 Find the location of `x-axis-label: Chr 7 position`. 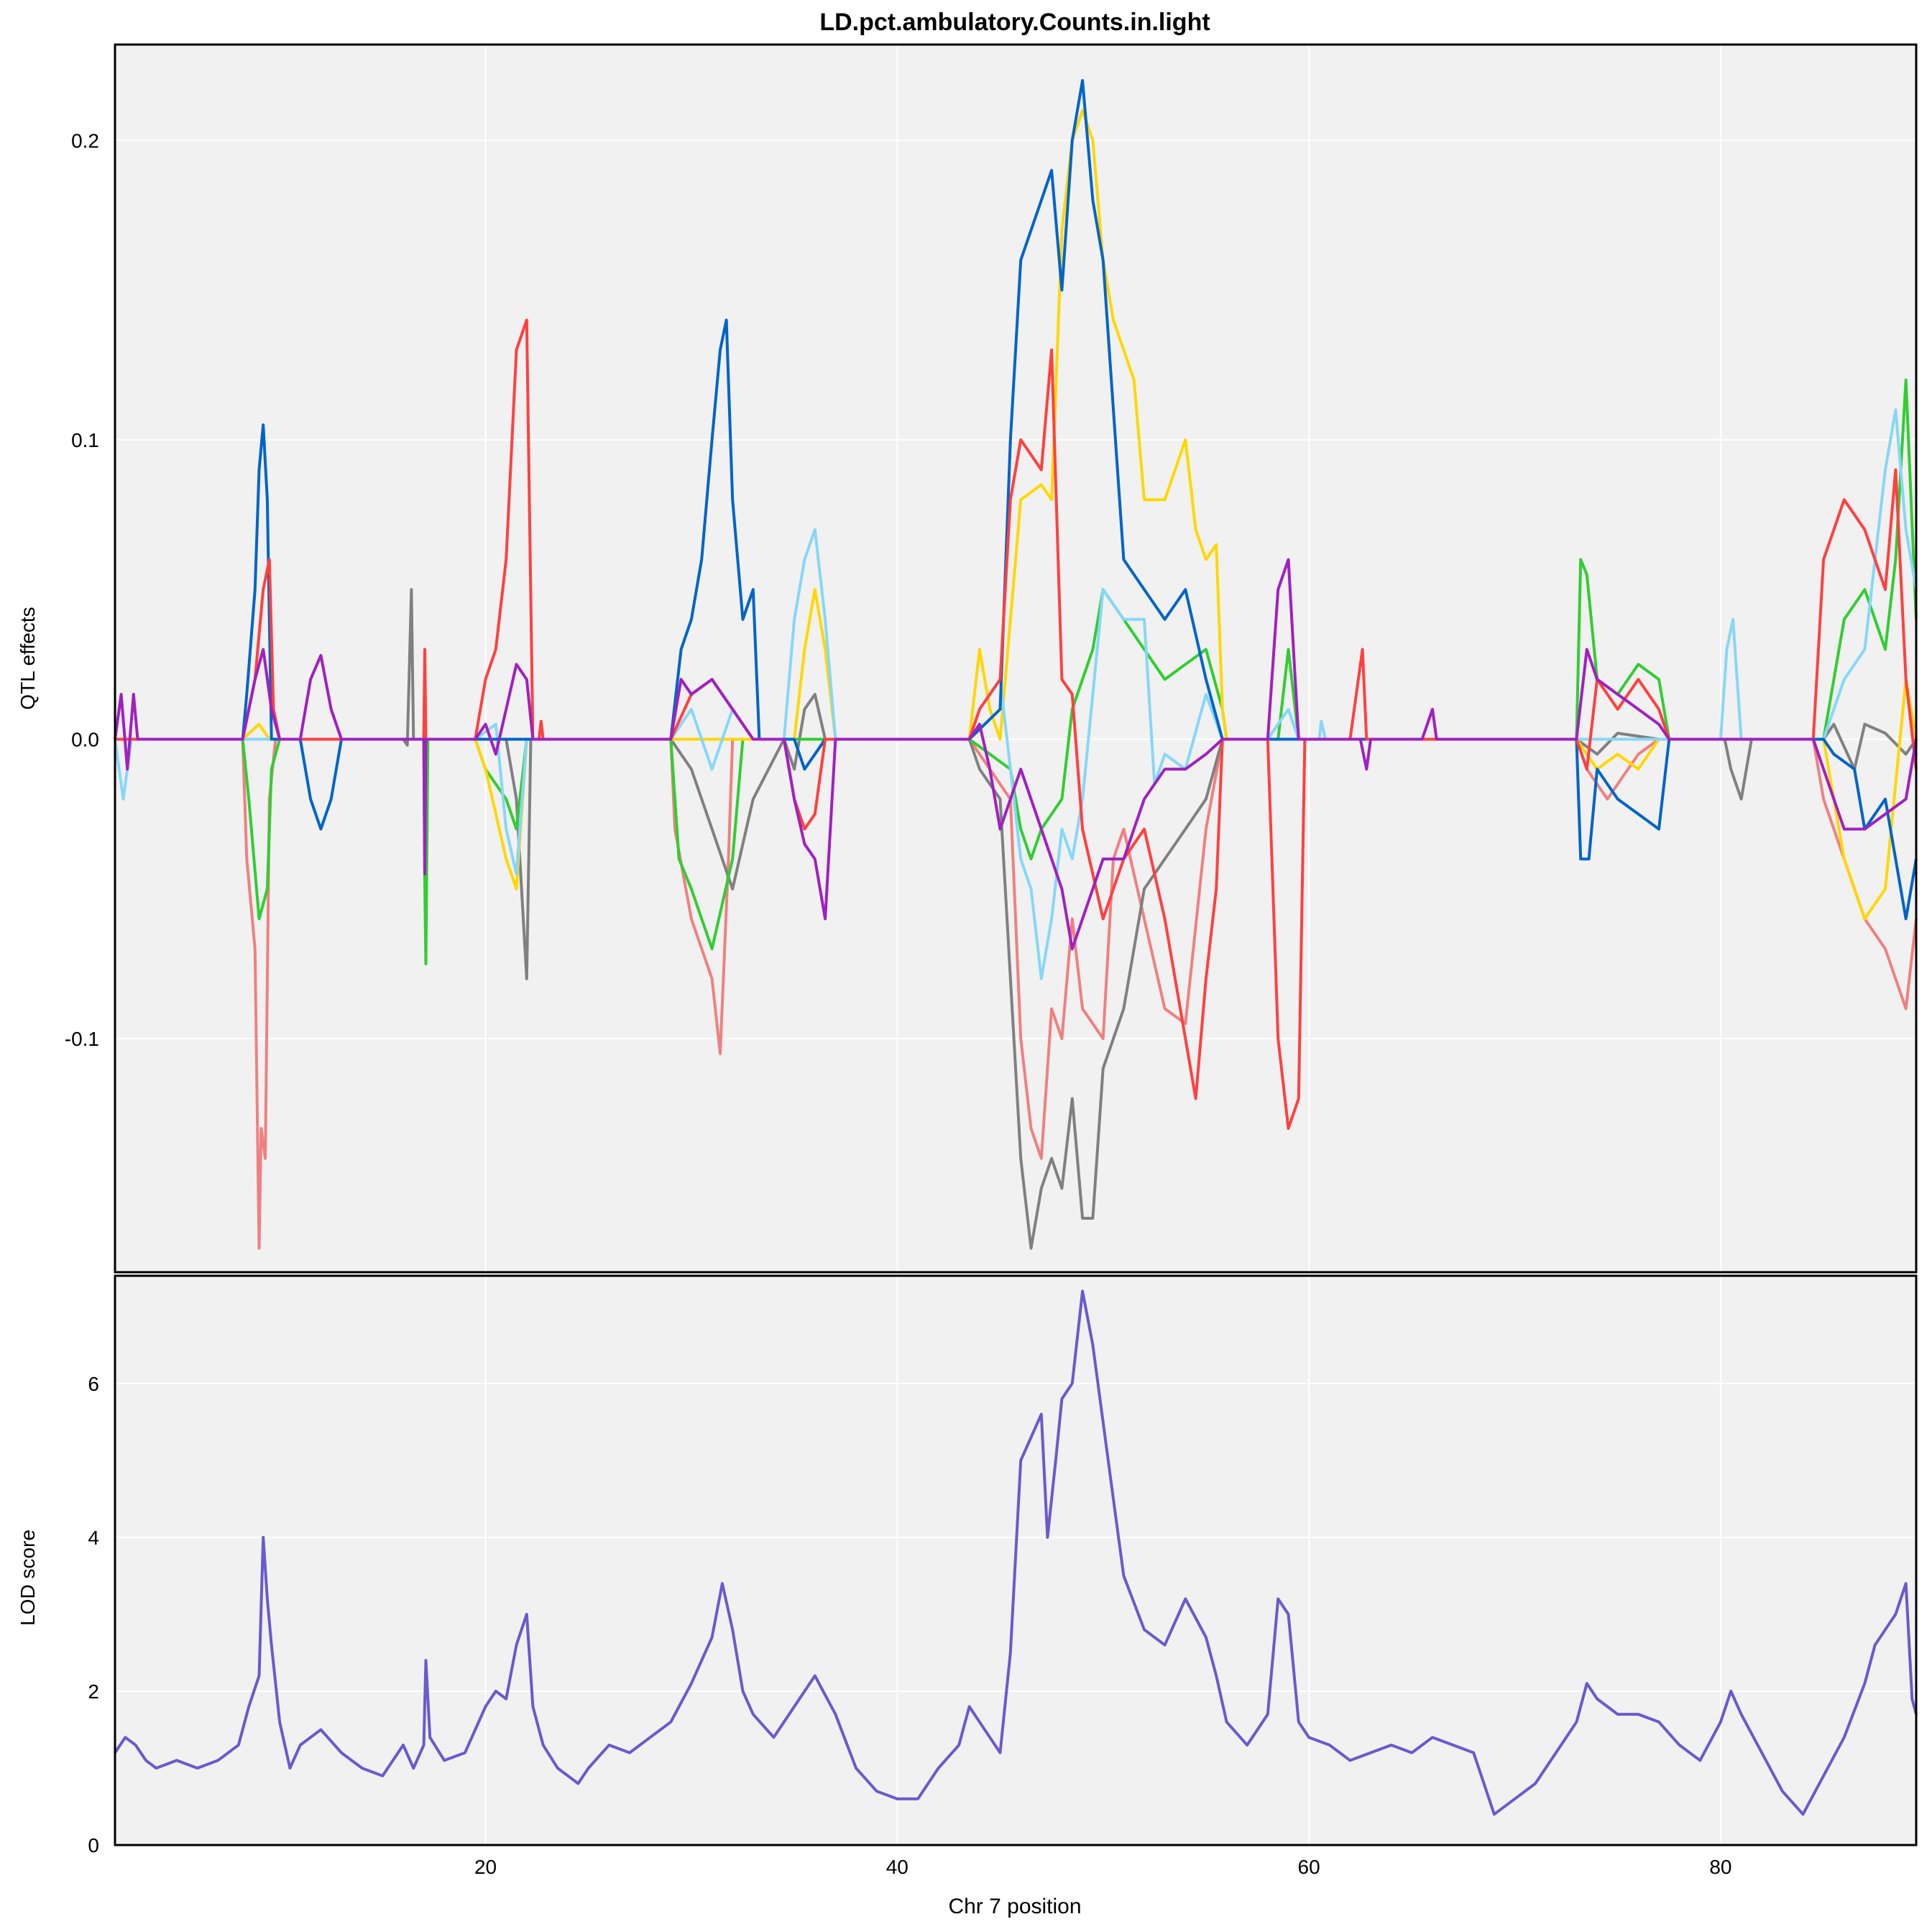

x-axis-label: Chr 7 position is located at coordinates (1014, 1906).